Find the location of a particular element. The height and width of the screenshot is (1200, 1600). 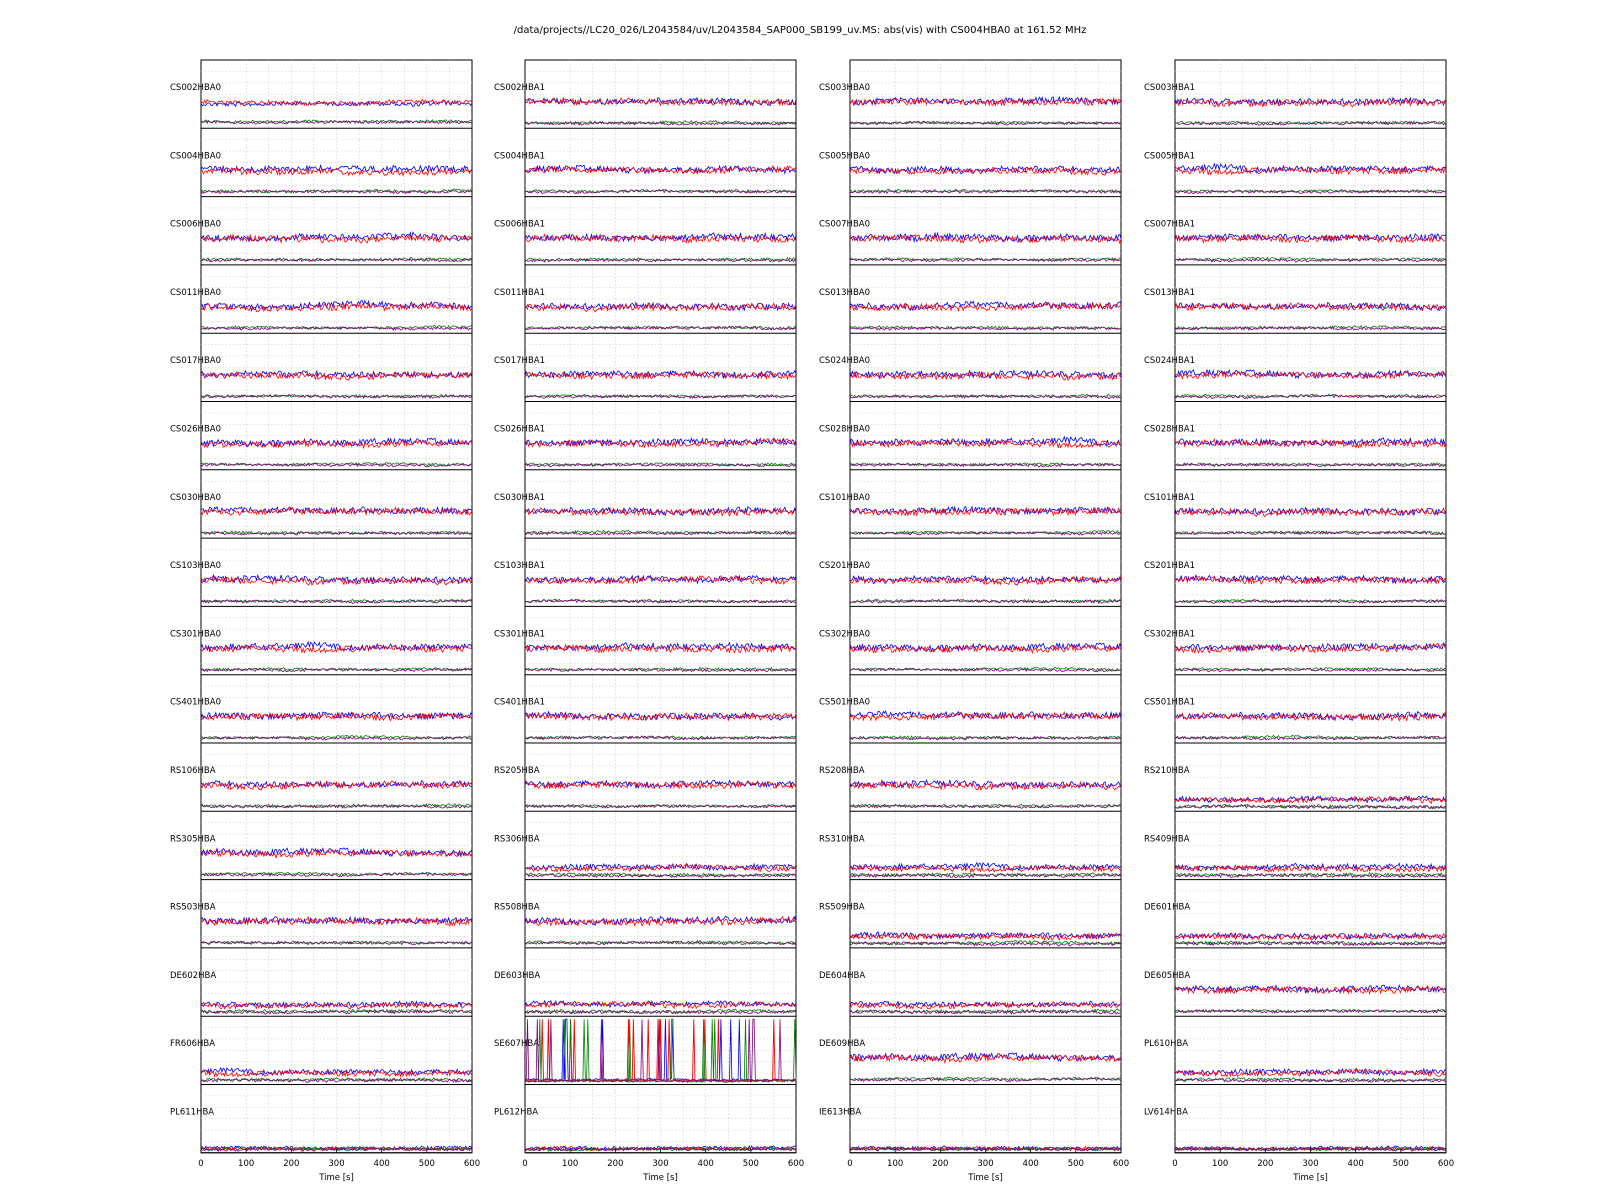

x-tick-label: 100 is located at coordinates (570, 1164).